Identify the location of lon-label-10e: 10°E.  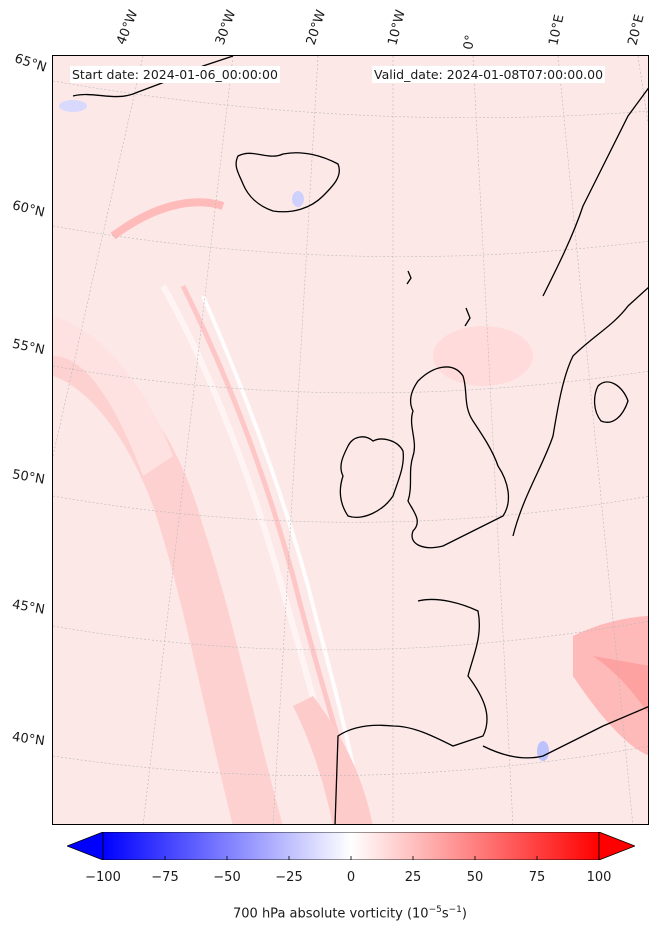
(557, 30).